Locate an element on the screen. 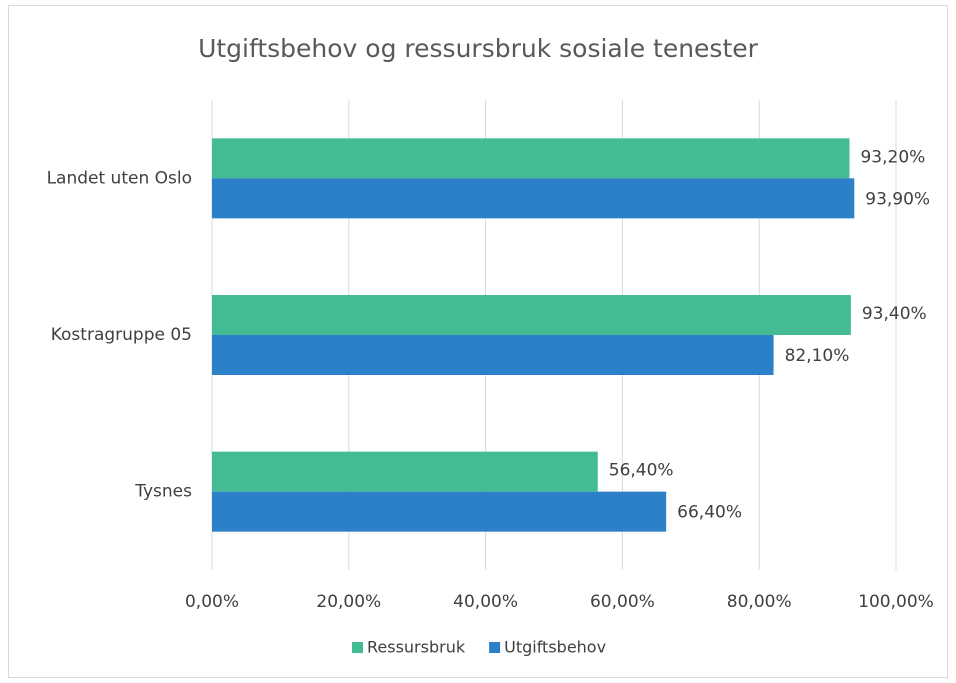 Image resolution: width=956 pixels, height=683 pixels. y-tick-label: Tysnes is located at coordinates (163, 492).